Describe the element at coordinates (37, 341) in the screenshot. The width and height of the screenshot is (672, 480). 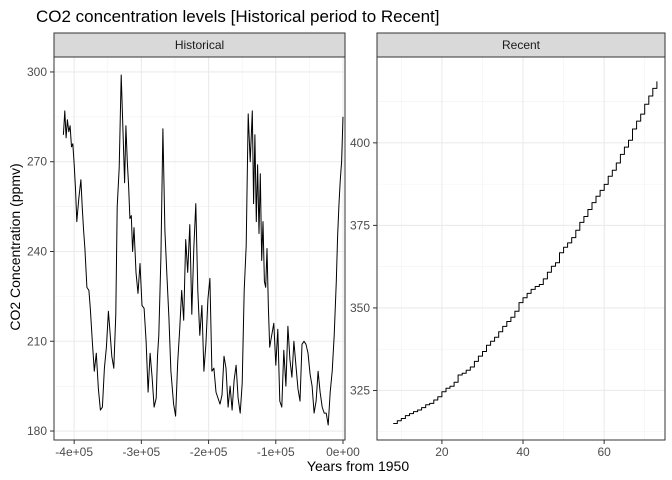
I see `y-tick-label: 210` at that location.